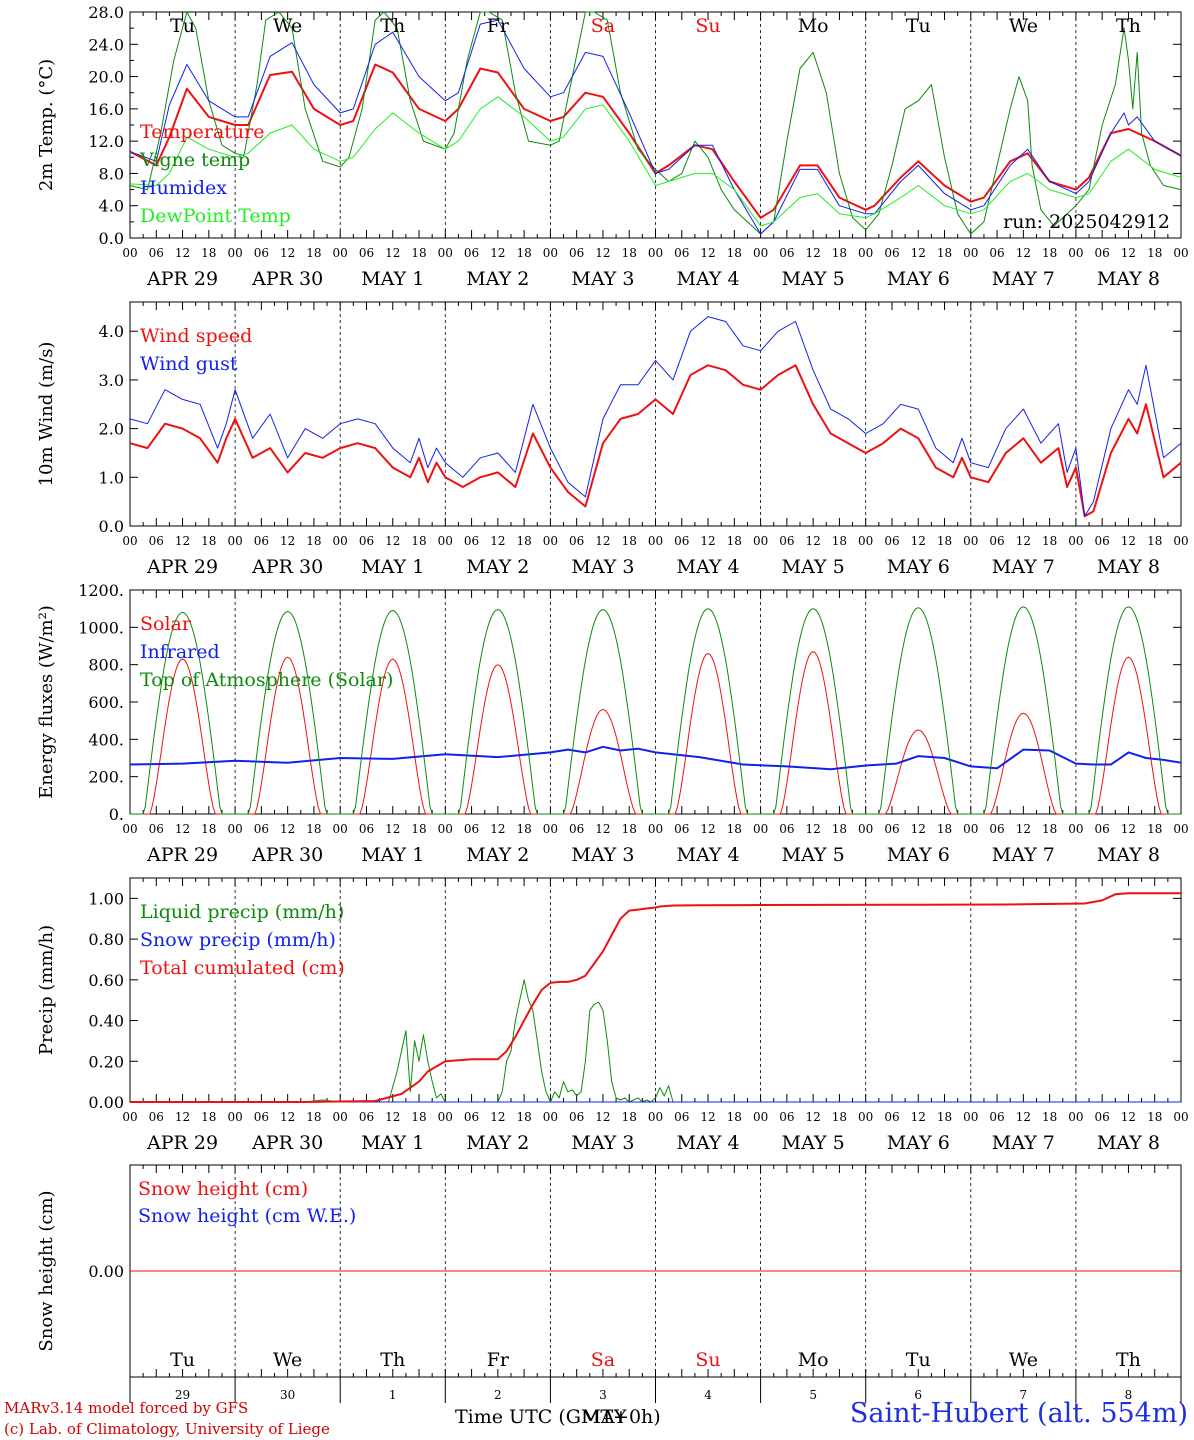 The height and width of the screenshot is (1440, 1194). I want to click on y-tick-label: 8.0, so click(111, 173).